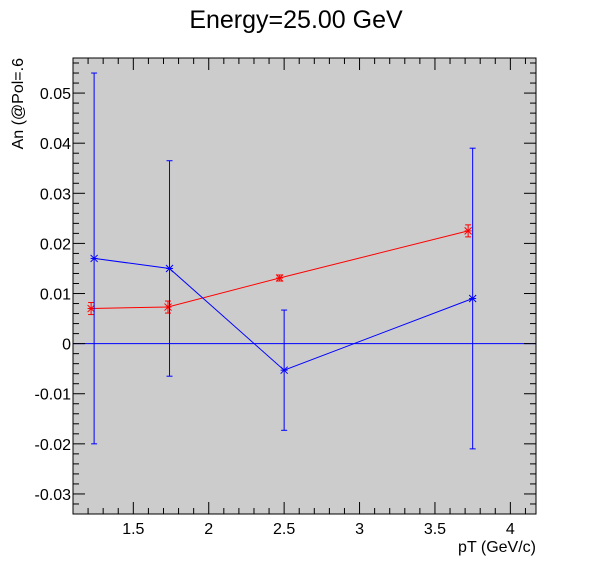 Image resolution: width=596 pixels, height=572 pixels. What do you see at coordinates (296, 20) in the screenshot?
I see `chart-title: Energy=25.00 GeV` at bounding box center [296, 20].